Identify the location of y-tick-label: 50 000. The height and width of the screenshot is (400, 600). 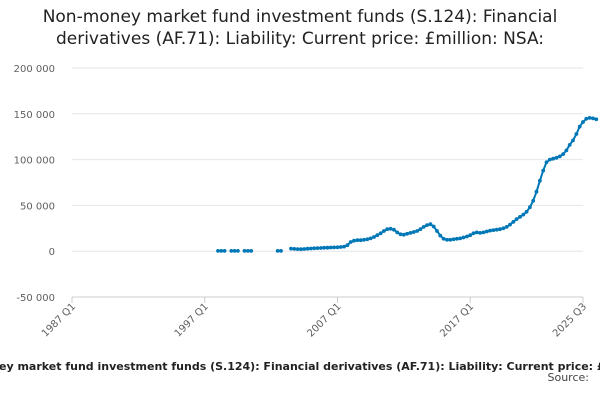
(37, 206).